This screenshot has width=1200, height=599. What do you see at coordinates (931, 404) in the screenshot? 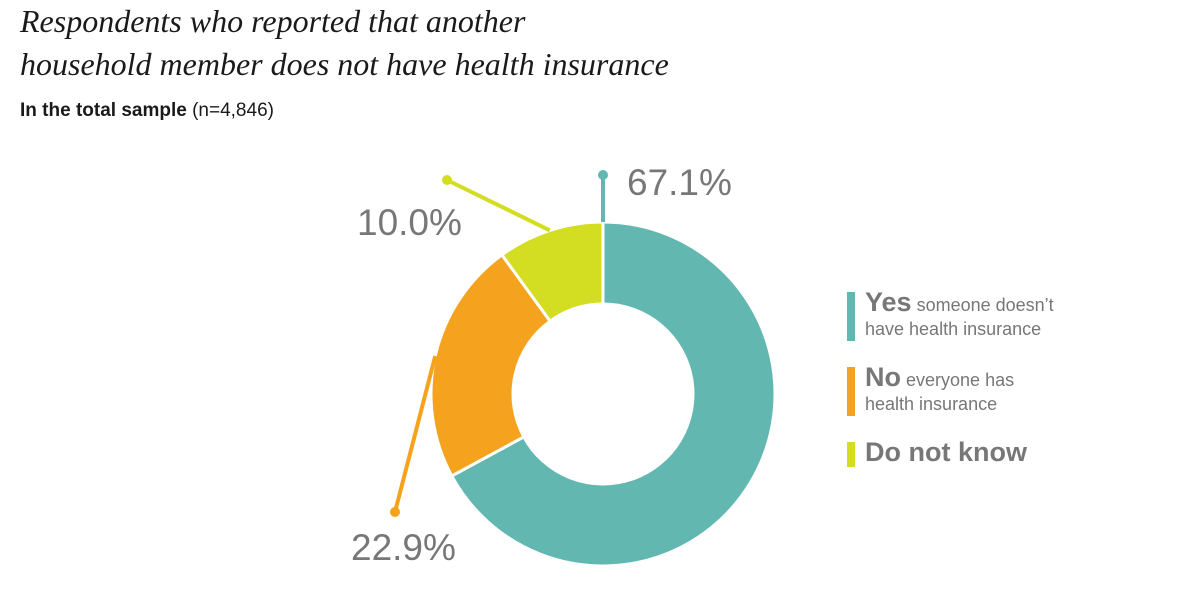
I see `legend-desc-no-2: health insurance` at bounding box center [931, 404].